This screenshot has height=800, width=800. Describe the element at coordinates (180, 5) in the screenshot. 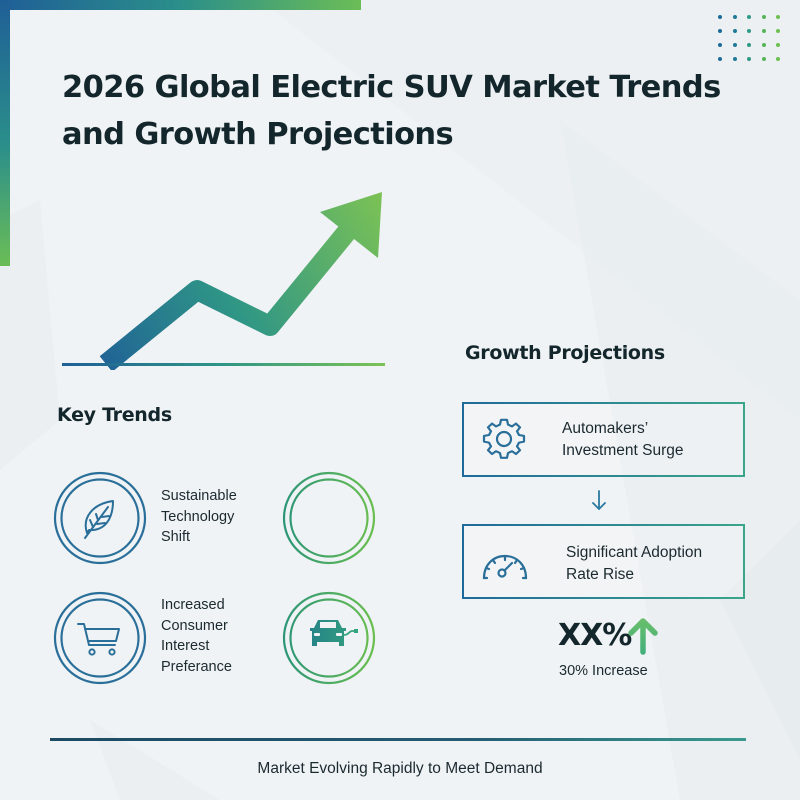

I see `corner-accent-top` at that location.